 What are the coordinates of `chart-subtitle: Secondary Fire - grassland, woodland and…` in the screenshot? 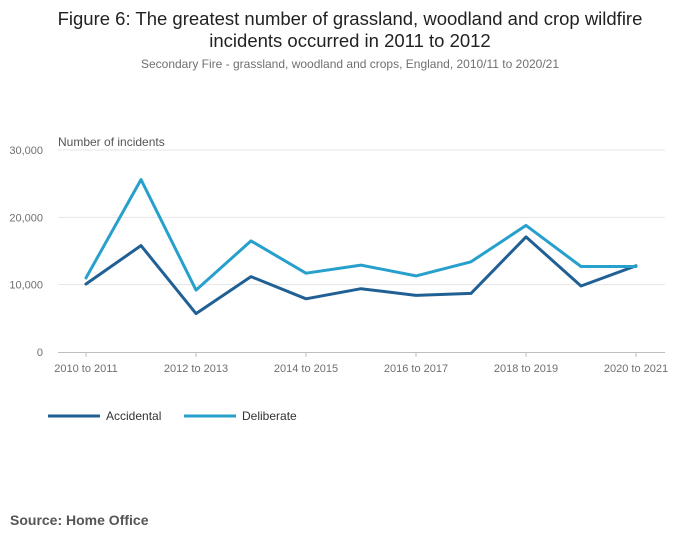 It's located at (350, 64).